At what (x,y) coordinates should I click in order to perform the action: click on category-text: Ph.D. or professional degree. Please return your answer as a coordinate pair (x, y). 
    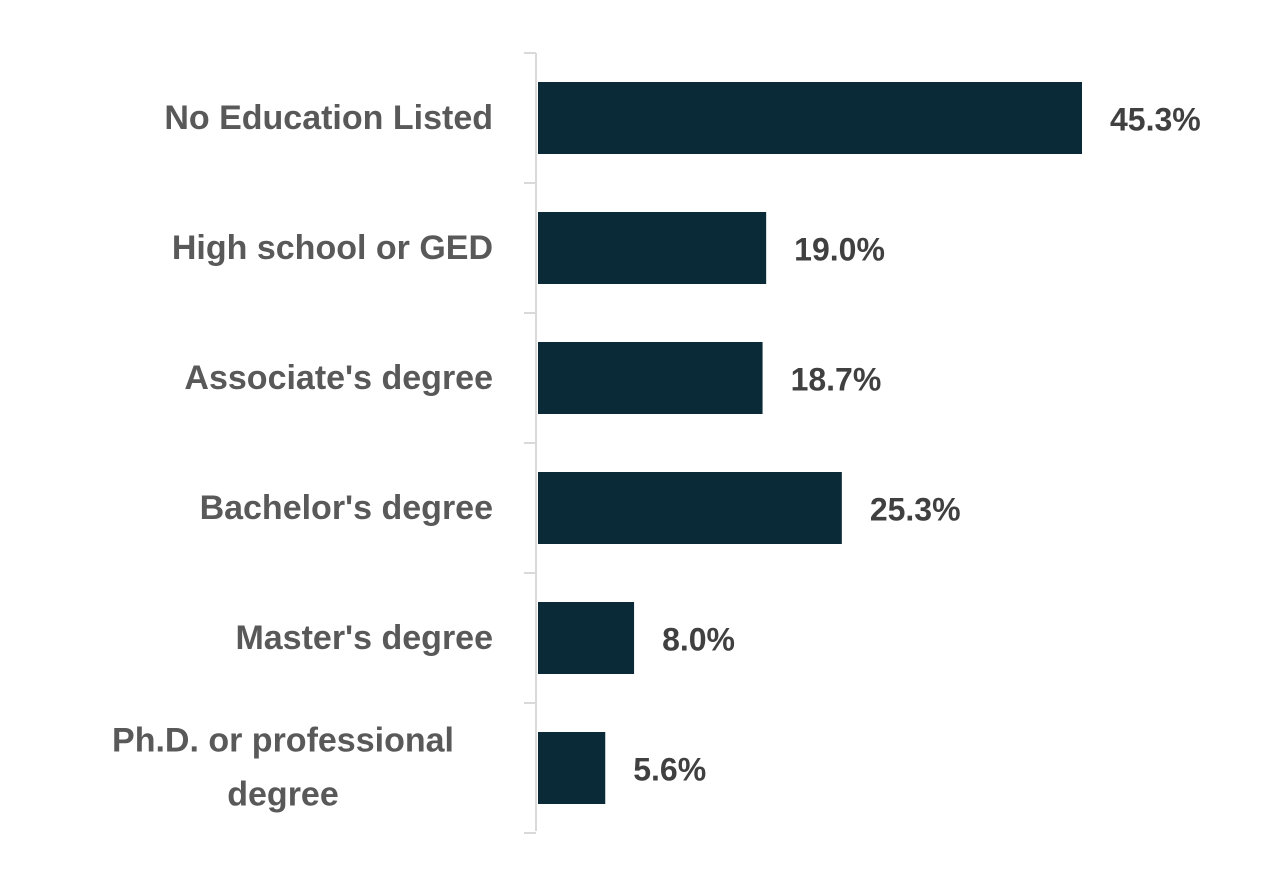
    Looking at the image, I should click on (283, 767).